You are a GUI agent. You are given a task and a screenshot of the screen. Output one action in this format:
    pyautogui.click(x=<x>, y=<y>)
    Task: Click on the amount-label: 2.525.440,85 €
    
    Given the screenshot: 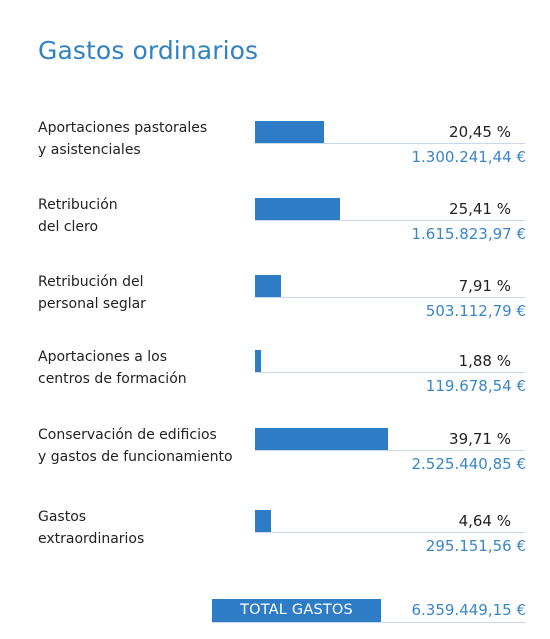 What is the action you would take?
    pyautogui.click(x=468, y=464)
    